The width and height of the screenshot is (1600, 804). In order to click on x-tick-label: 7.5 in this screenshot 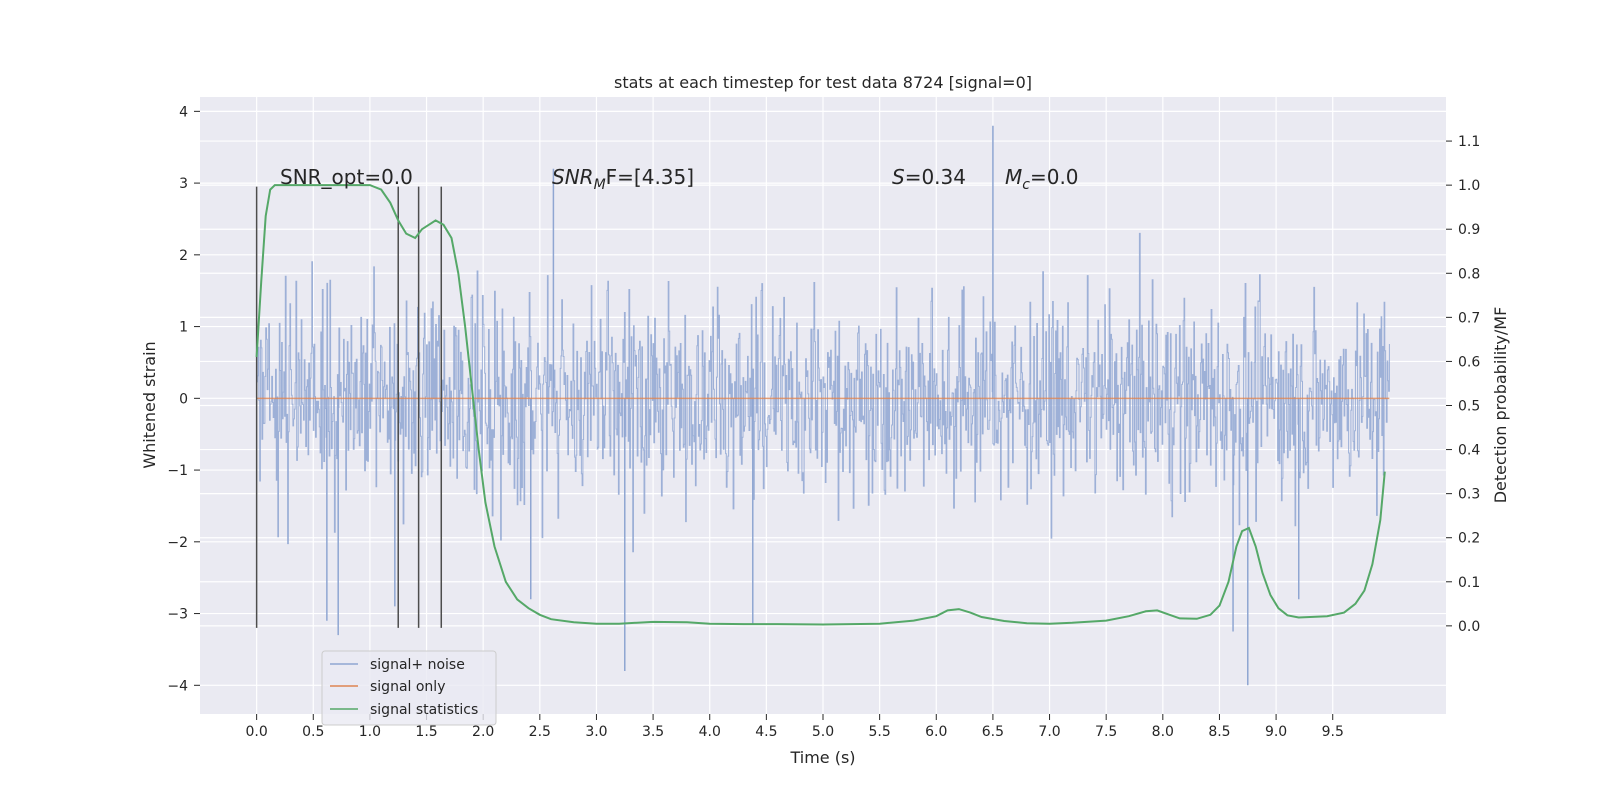, I will do `click(1106, 732)`.